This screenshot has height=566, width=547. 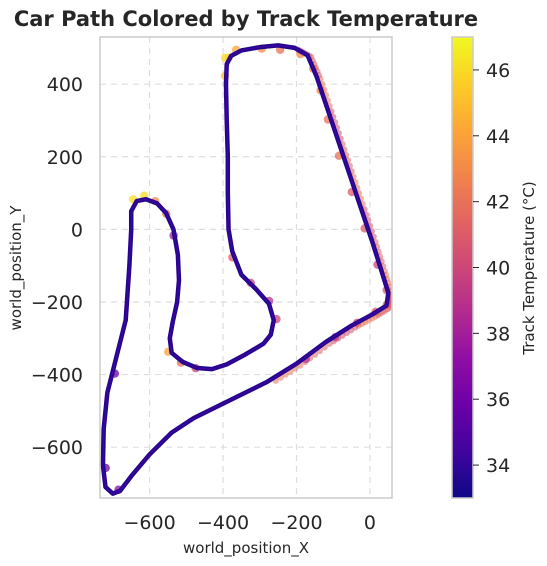 What do you see at coordinates (498, 466) in the screenshot?
I see `colorbar-tick-label: 34` at bounding box center [498, 466].